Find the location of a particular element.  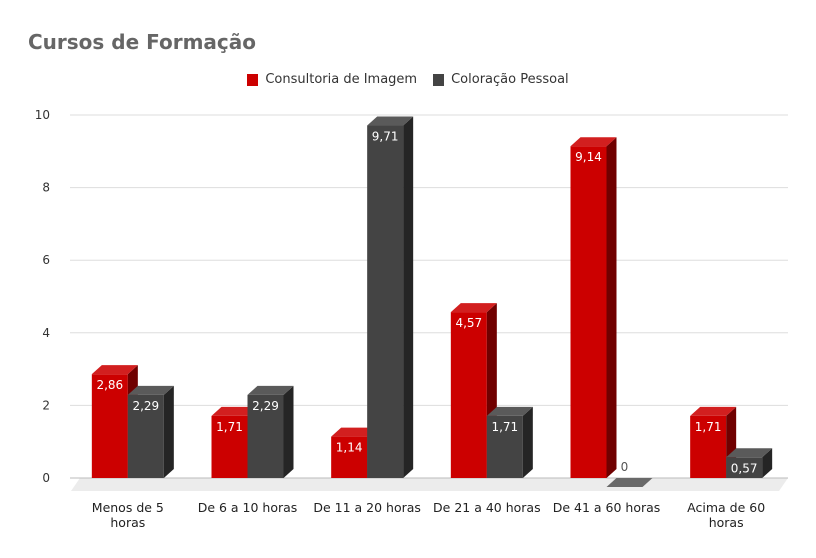

bar-zero is located at coordinates (629, 482).